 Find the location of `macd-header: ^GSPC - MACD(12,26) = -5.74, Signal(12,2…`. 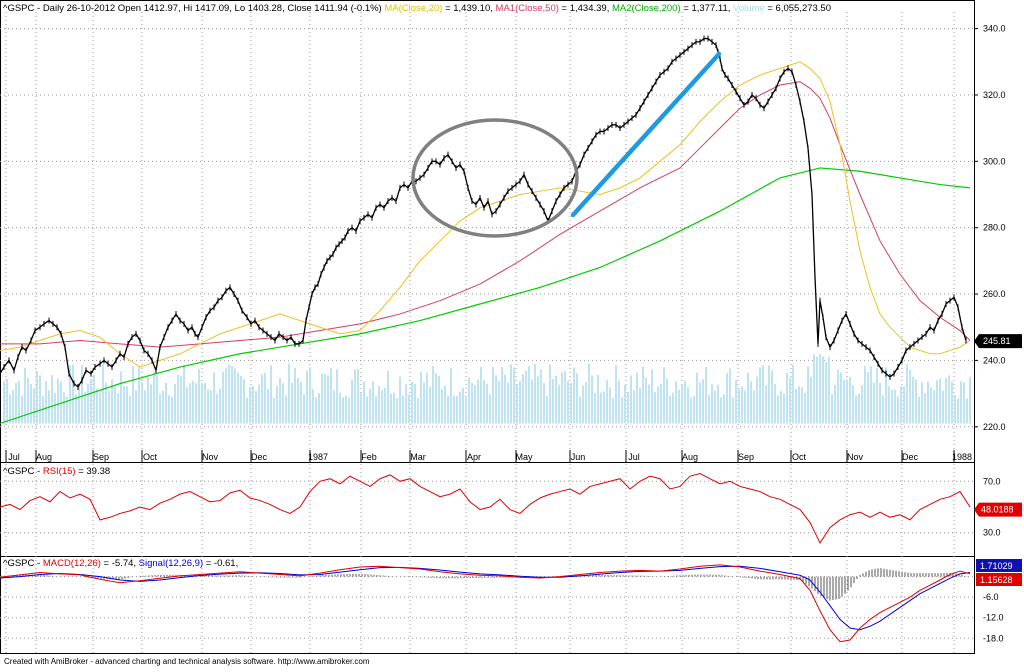

macd-header: ^GSPC - MACD(12,26) = -5.74, Signal(12,2… is located at coordinates (120, 563).